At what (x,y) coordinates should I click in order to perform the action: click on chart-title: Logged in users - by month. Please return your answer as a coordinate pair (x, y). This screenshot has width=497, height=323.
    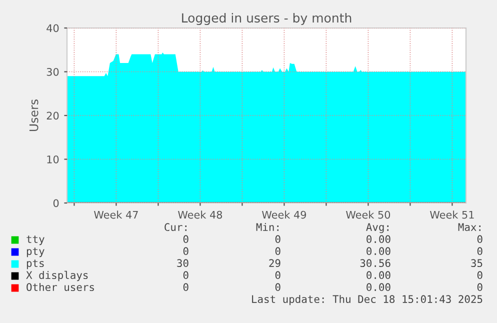
    Looking at the image, I should click on (267, 19).